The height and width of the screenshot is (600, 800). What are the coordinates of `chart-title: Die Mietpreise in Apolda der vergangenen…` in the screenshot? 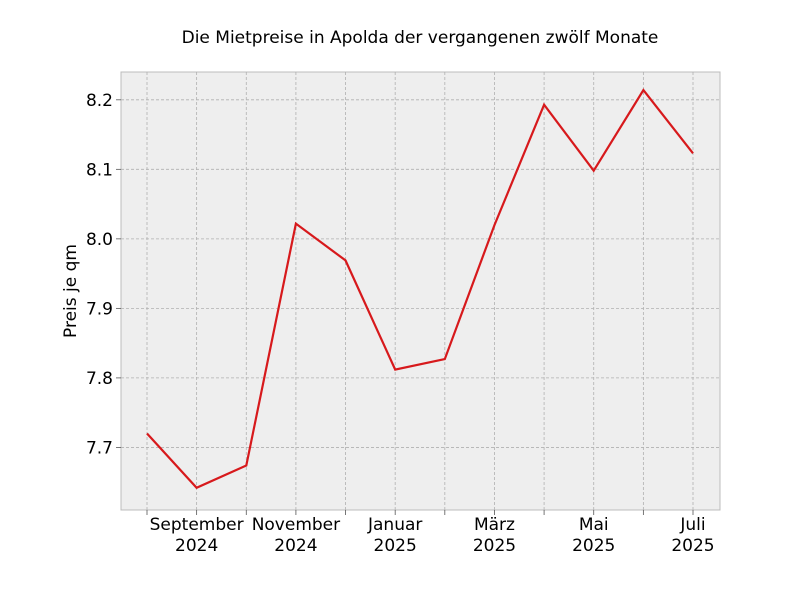 It's located at (420, 38).